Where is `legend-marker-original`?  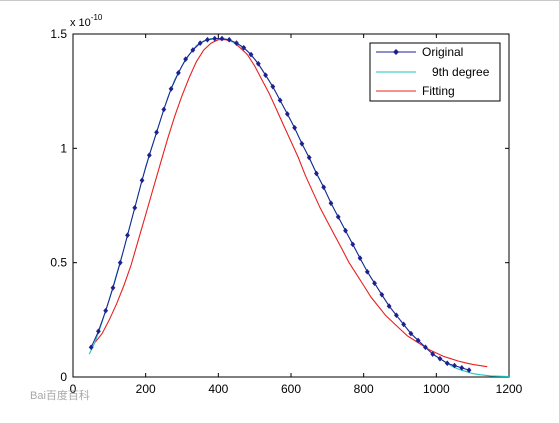
legend-marker-original is located at coordinates (396, 52).